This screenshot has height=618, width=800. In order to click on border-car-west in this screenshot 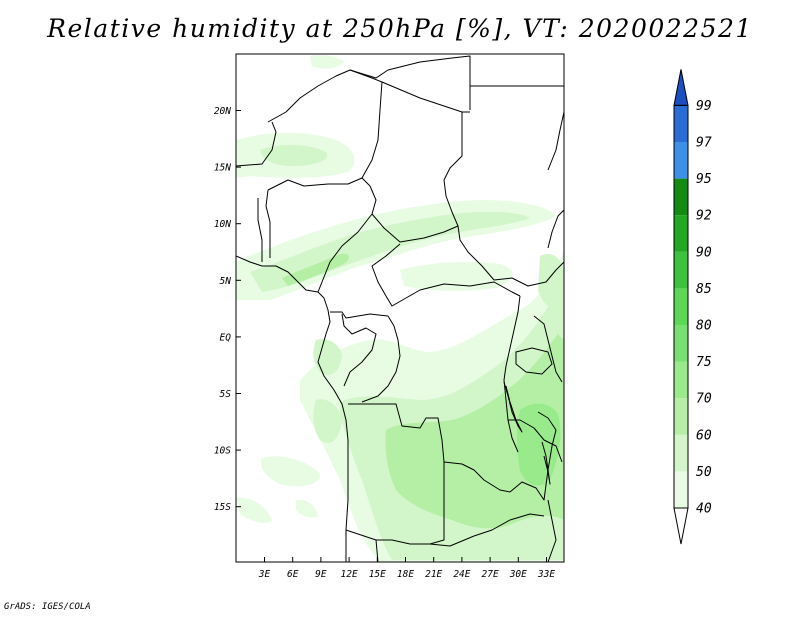, I will do `click(386, 255)`.